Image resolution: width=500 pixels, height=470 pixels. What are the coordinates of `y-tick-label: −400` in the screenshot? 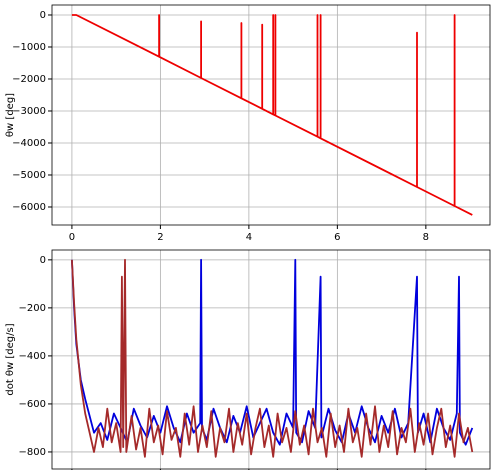 It's located at (32, 356).